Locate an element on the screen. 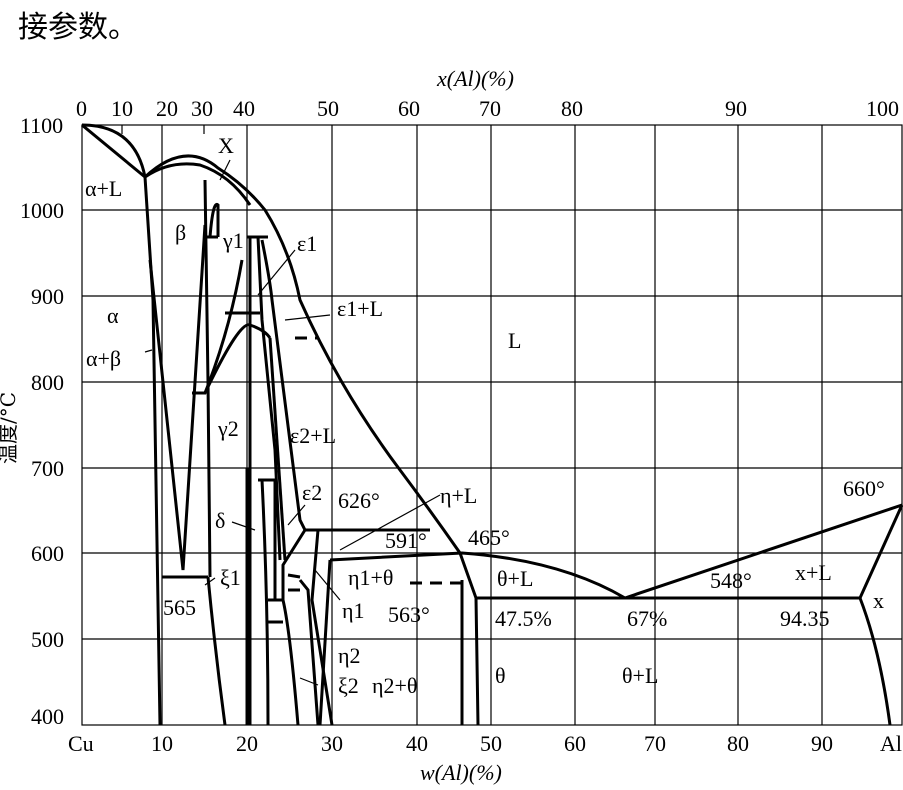  region-label: ε1+L is located at coordinates (360, 308).